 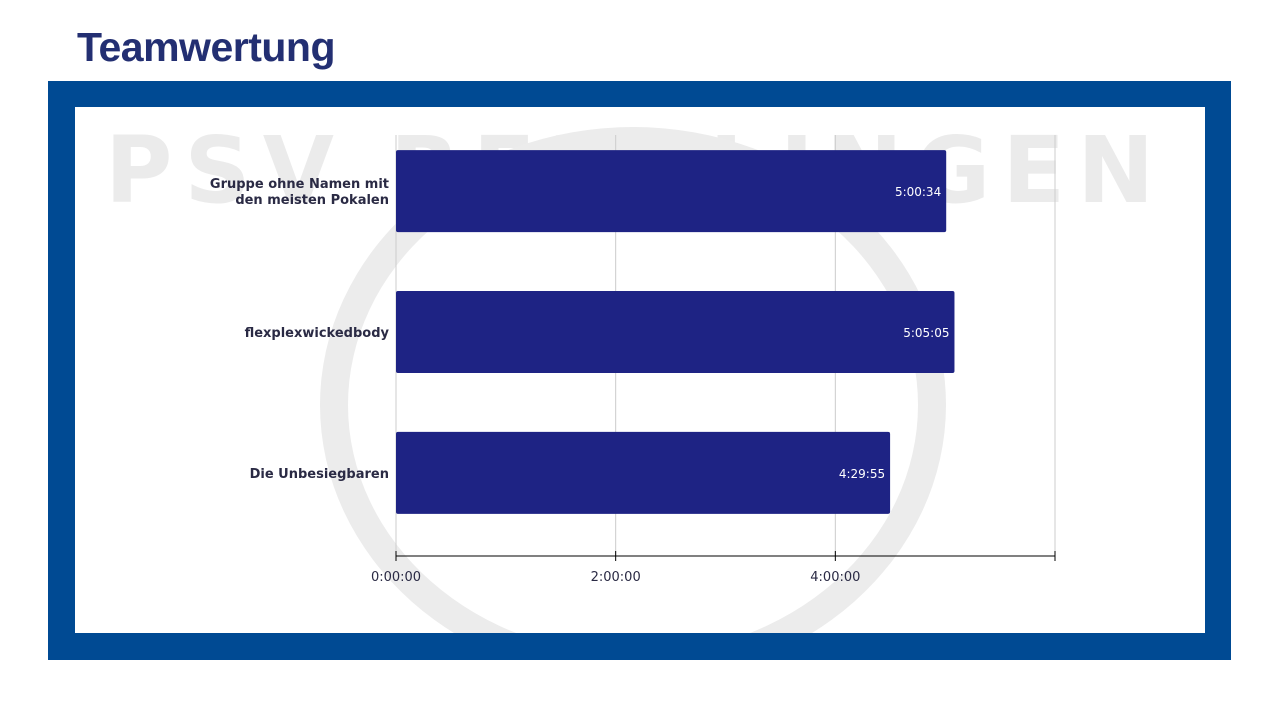 I want to click on category-label: flexplexwickedbody, so click(x=317, y=333).